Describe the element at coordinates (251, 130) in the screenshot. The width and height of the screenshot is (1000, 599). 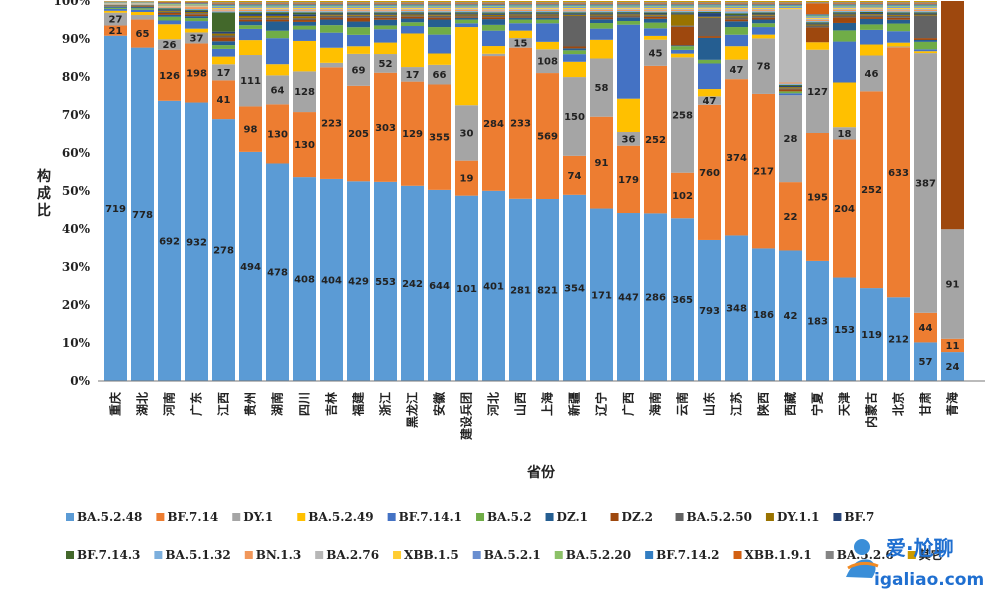
I see `data-label: 98` at that location.